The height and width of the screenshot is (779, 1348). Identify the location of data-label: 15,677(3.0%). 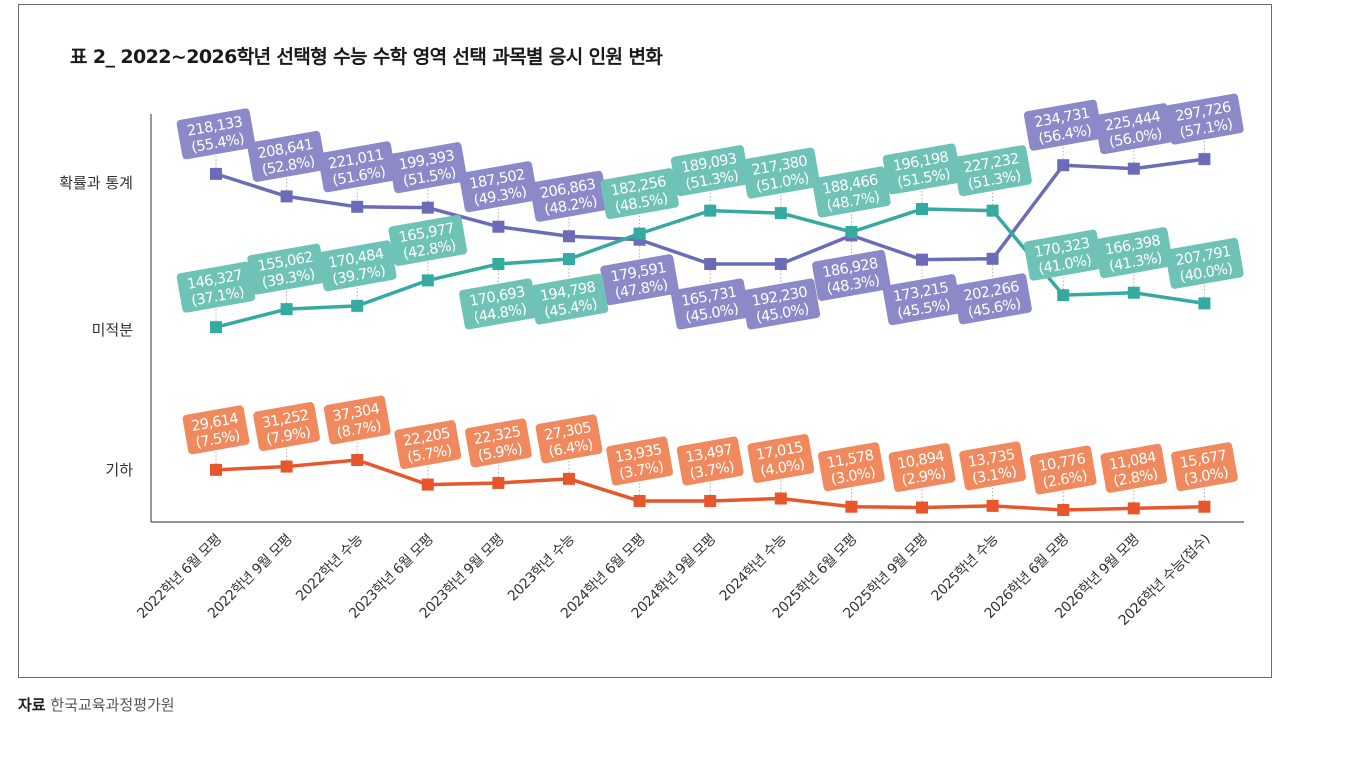
(1204, 471).